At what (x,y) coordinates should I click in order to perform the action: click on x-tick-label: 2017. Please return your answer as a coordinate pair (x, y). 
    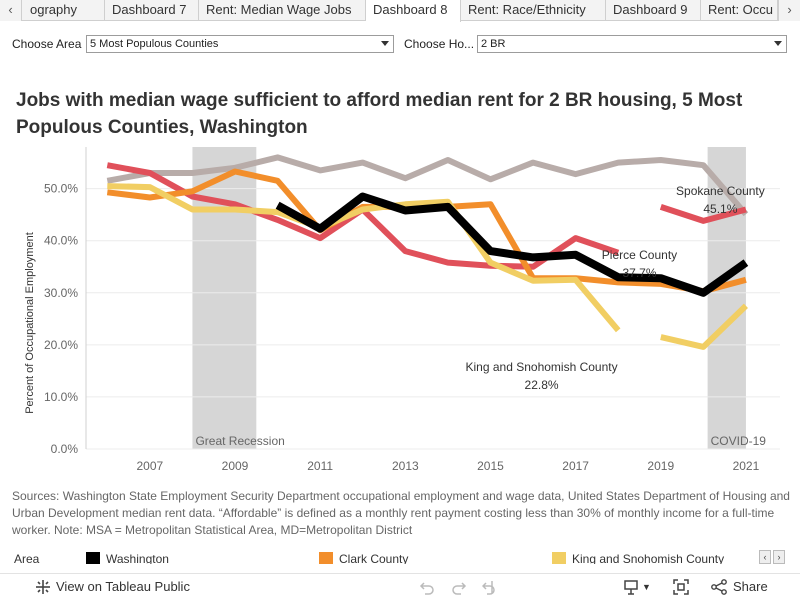
    Looking at the image, I should click on (575, 466).